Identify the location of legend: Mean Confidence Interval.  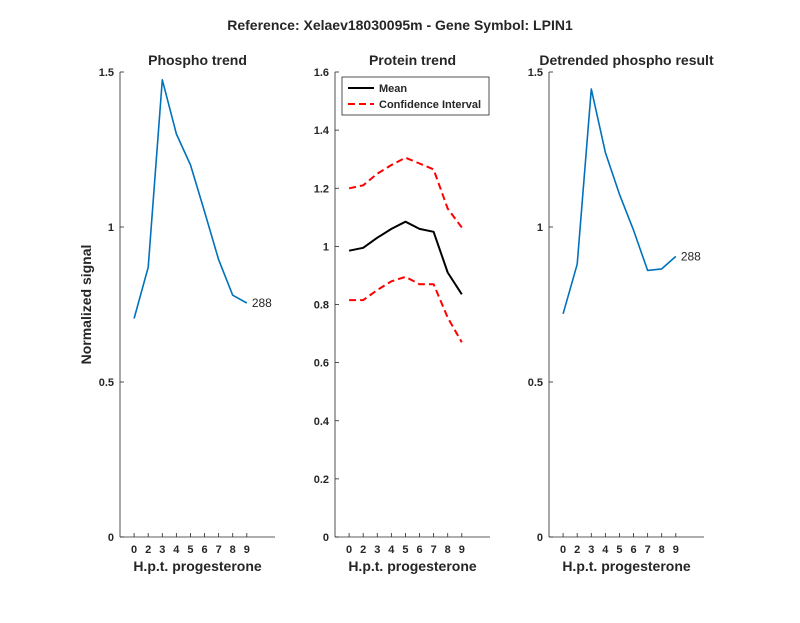
(415, 96).